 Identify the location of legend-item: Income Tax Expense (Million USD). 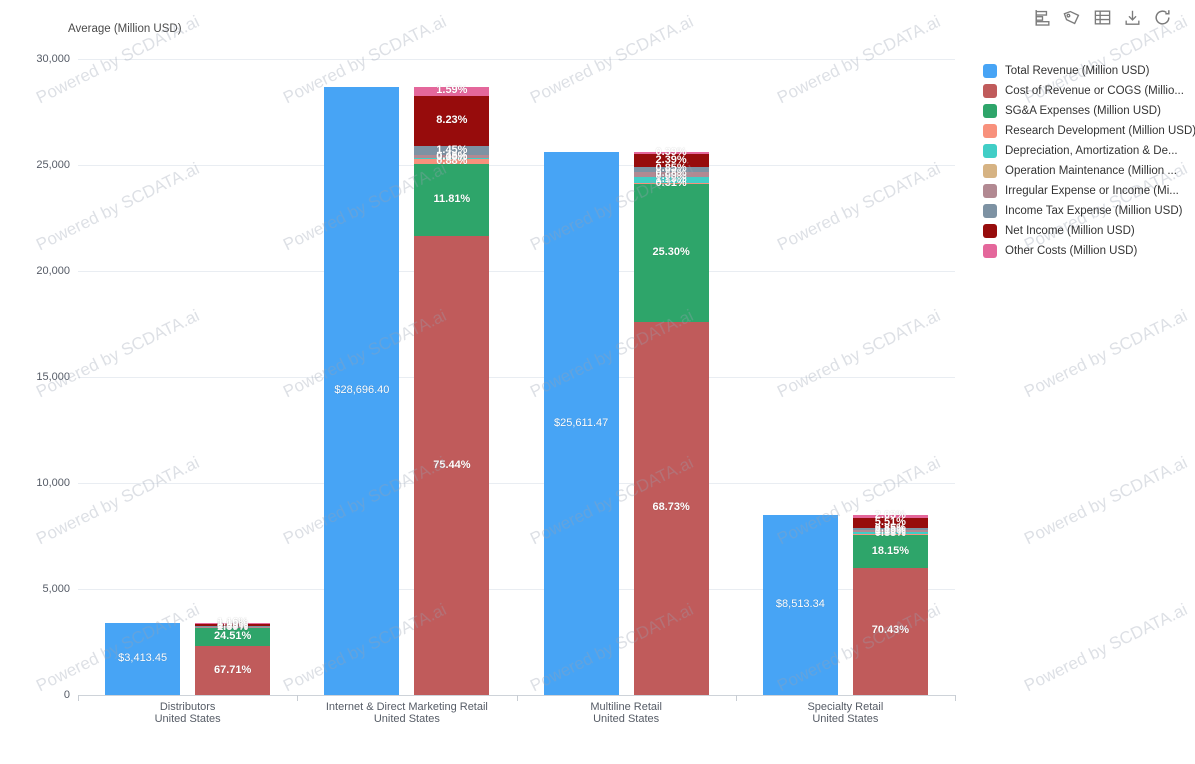
(1089, 211).